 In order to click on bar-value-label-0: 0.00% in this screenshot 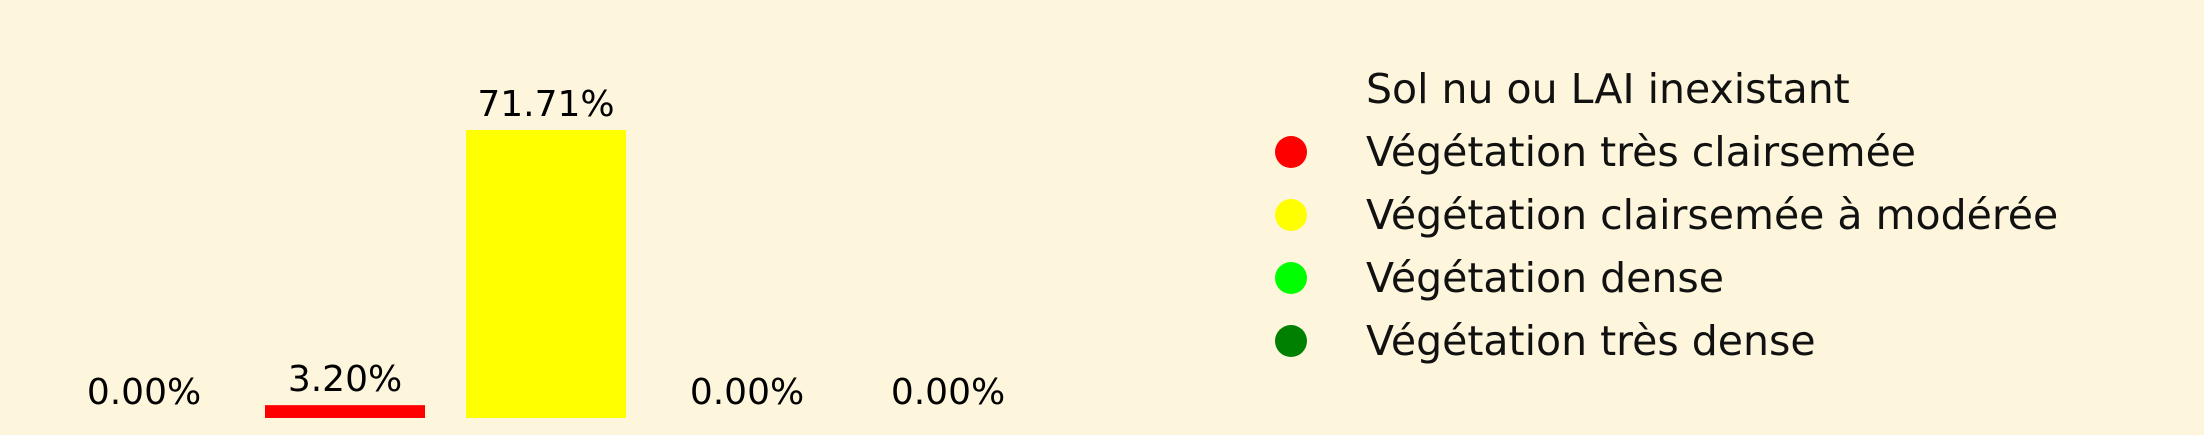, I will do `click(144, 392)`.